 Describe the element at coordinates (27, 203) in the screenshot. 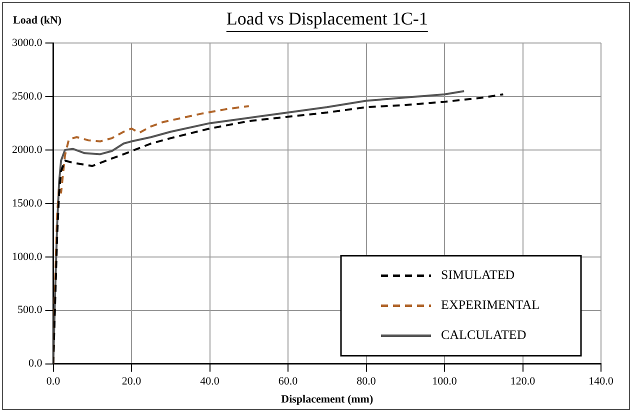

I see `y-tick-label: 1500.0` at that location.